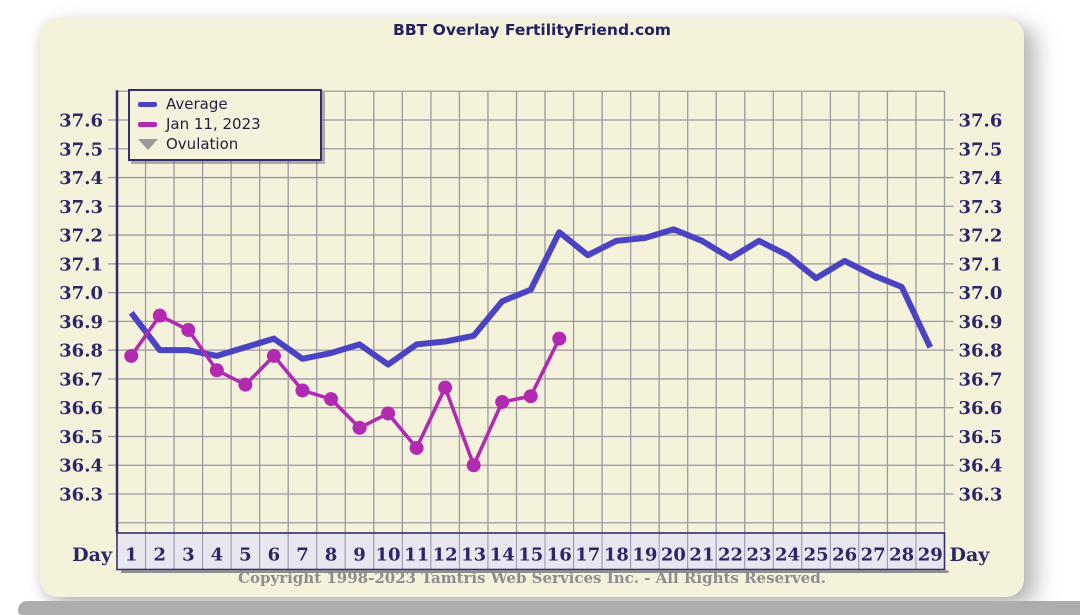 The image size is (1080, 615). What do you see at coordinates (787, 555) in the screenshot?
I see `svg-text: 24` at bounding box center [787, 555].